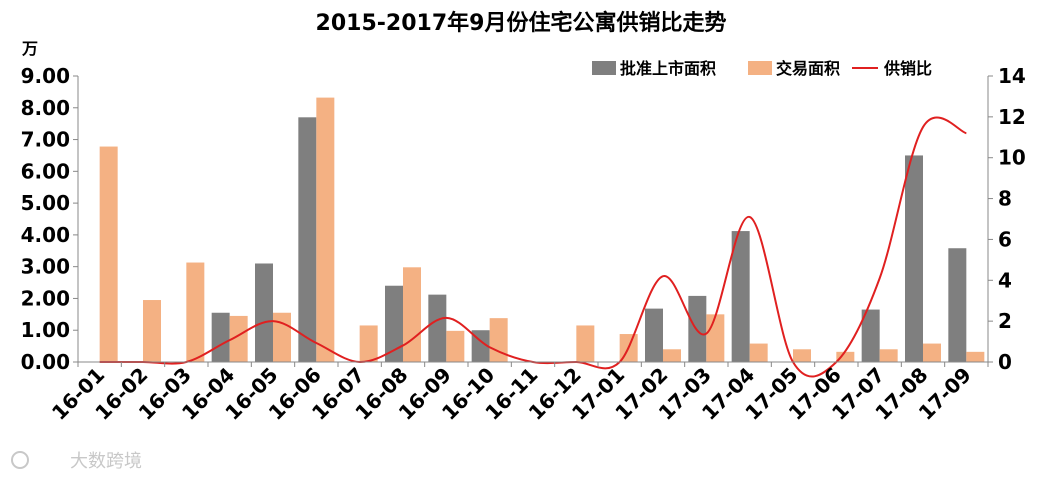  What do you see at coordinates (808, 68) in the screenshot?
I see `legend-label: 交易面积` at bounding box center [808, 68].